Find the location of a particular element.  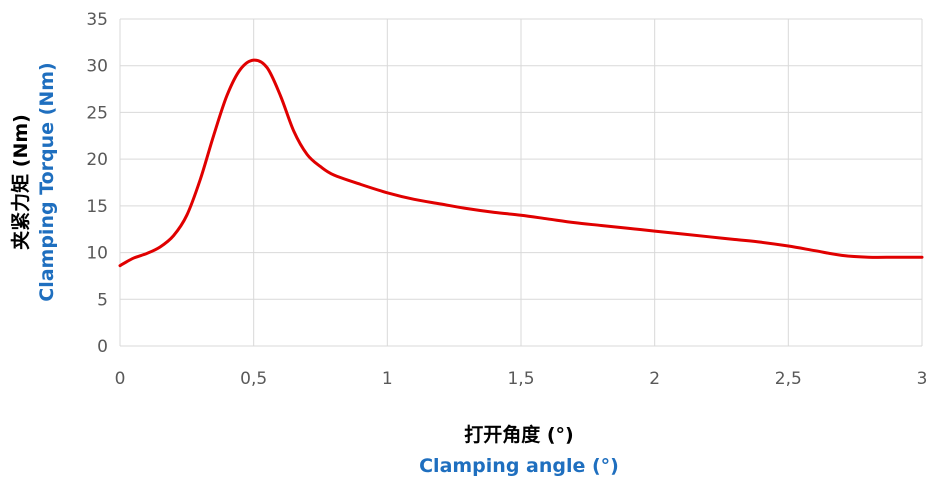

y-axis-title-en: Clamping Torque (Nm) is located at coordinates (47, 182).